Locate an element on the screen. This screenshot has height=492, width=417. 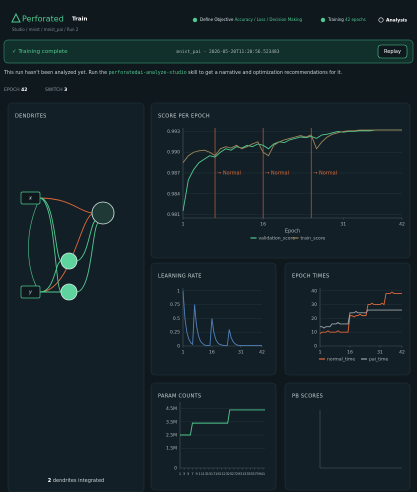
dendrites-footer: 2 dendrites integrated is located at coordinates (76, 481).